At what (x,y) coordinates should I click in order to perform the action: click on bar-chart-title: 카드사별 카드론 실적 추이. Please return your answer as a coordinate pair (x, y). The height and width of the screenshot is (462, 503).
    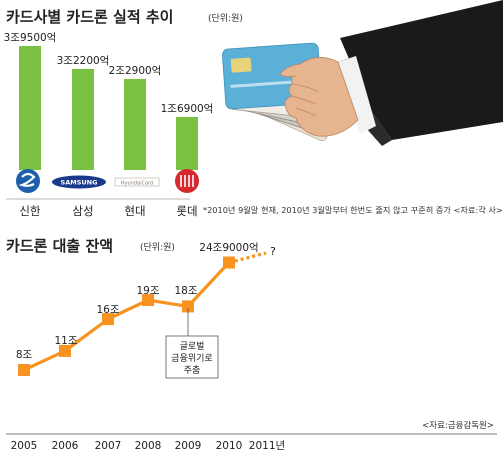
    Looking at the image, I should click on (89, 17).